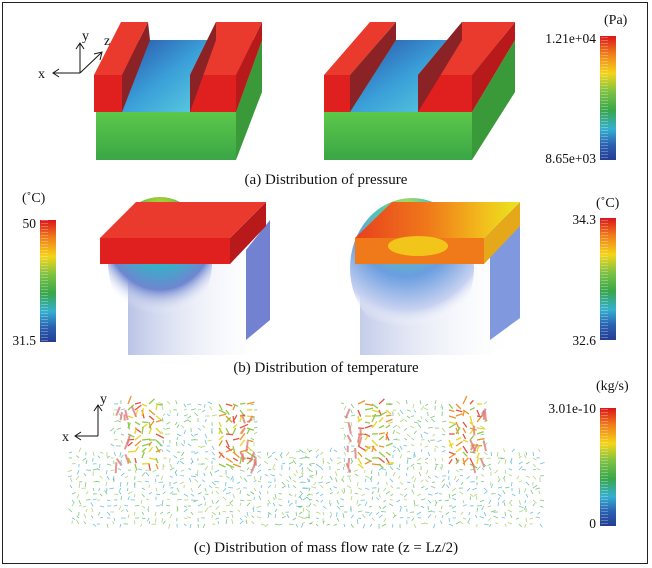 This screenshot has width=652, height=568. Describe the element at coordinates (326, 180) in the screenshot. I see `pressure-caption: (a) Distribution of pressure` at that location.